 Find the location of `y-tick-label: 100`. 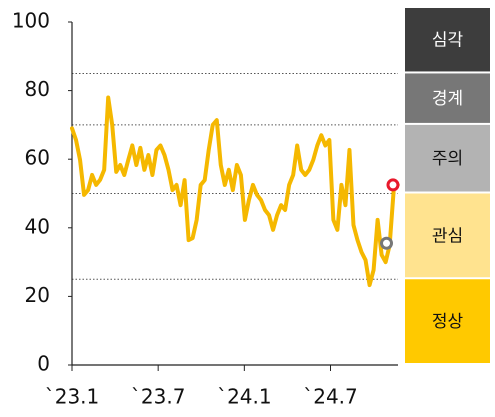

y-tick-label: 100 is located at coordinates (31, 21).